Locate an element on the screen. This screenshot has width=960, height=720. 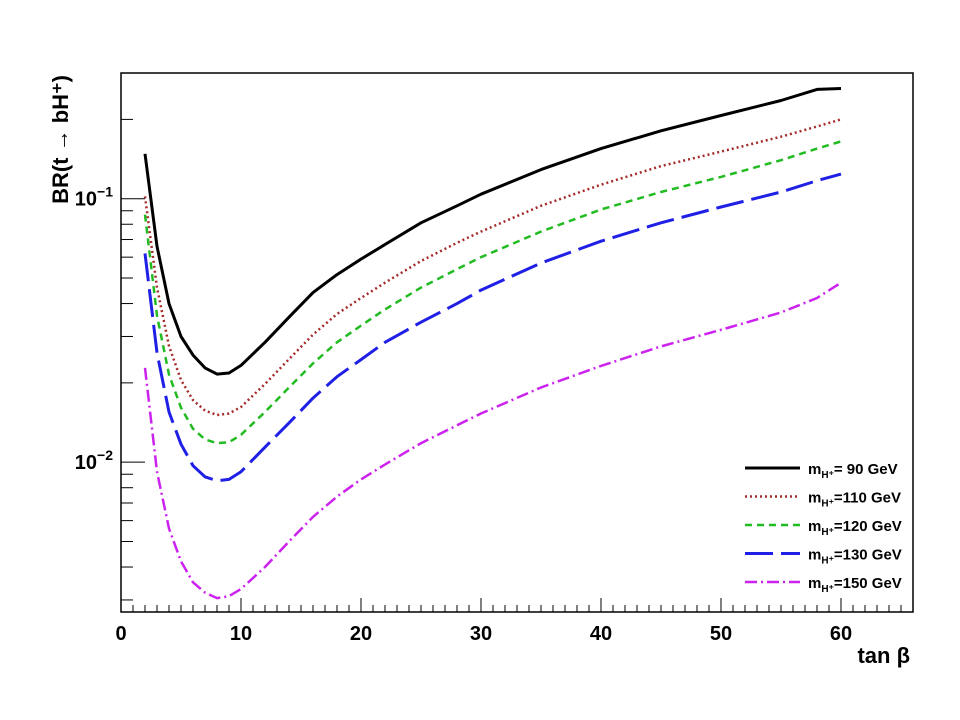
x-tick-label: 40 is located at coordinates (601, 634).